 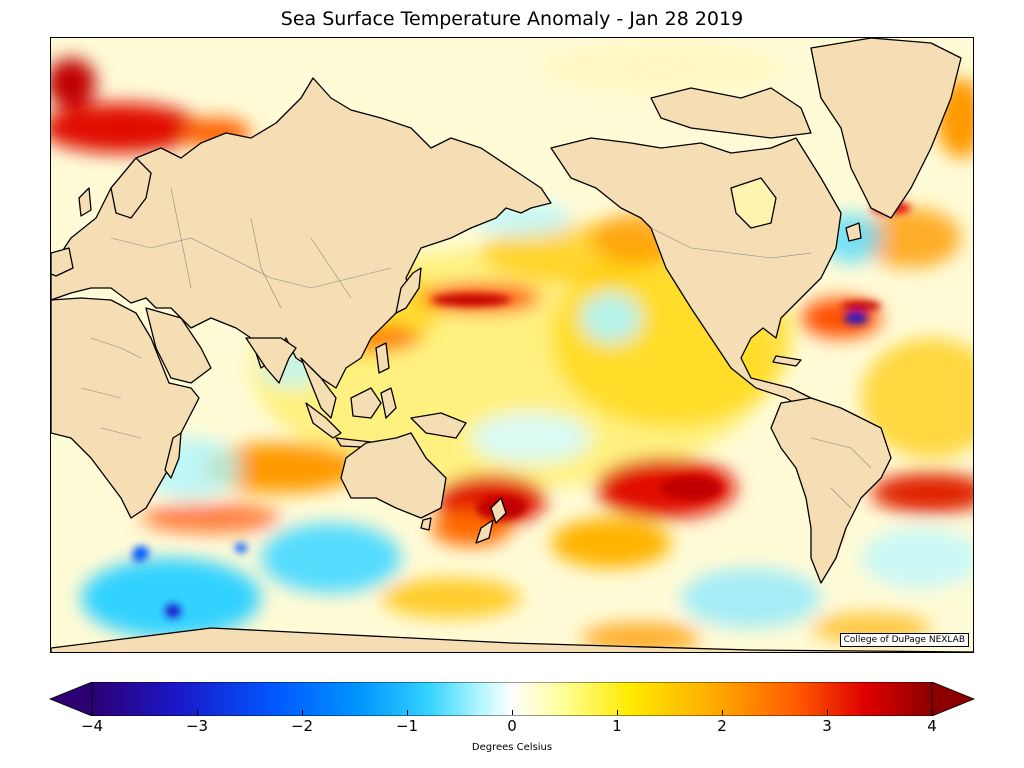 What do you see at coordinates (512, 726) in the screenshot?
I see `colorbar-tick-label: 0` at bounding box center [512, 726].